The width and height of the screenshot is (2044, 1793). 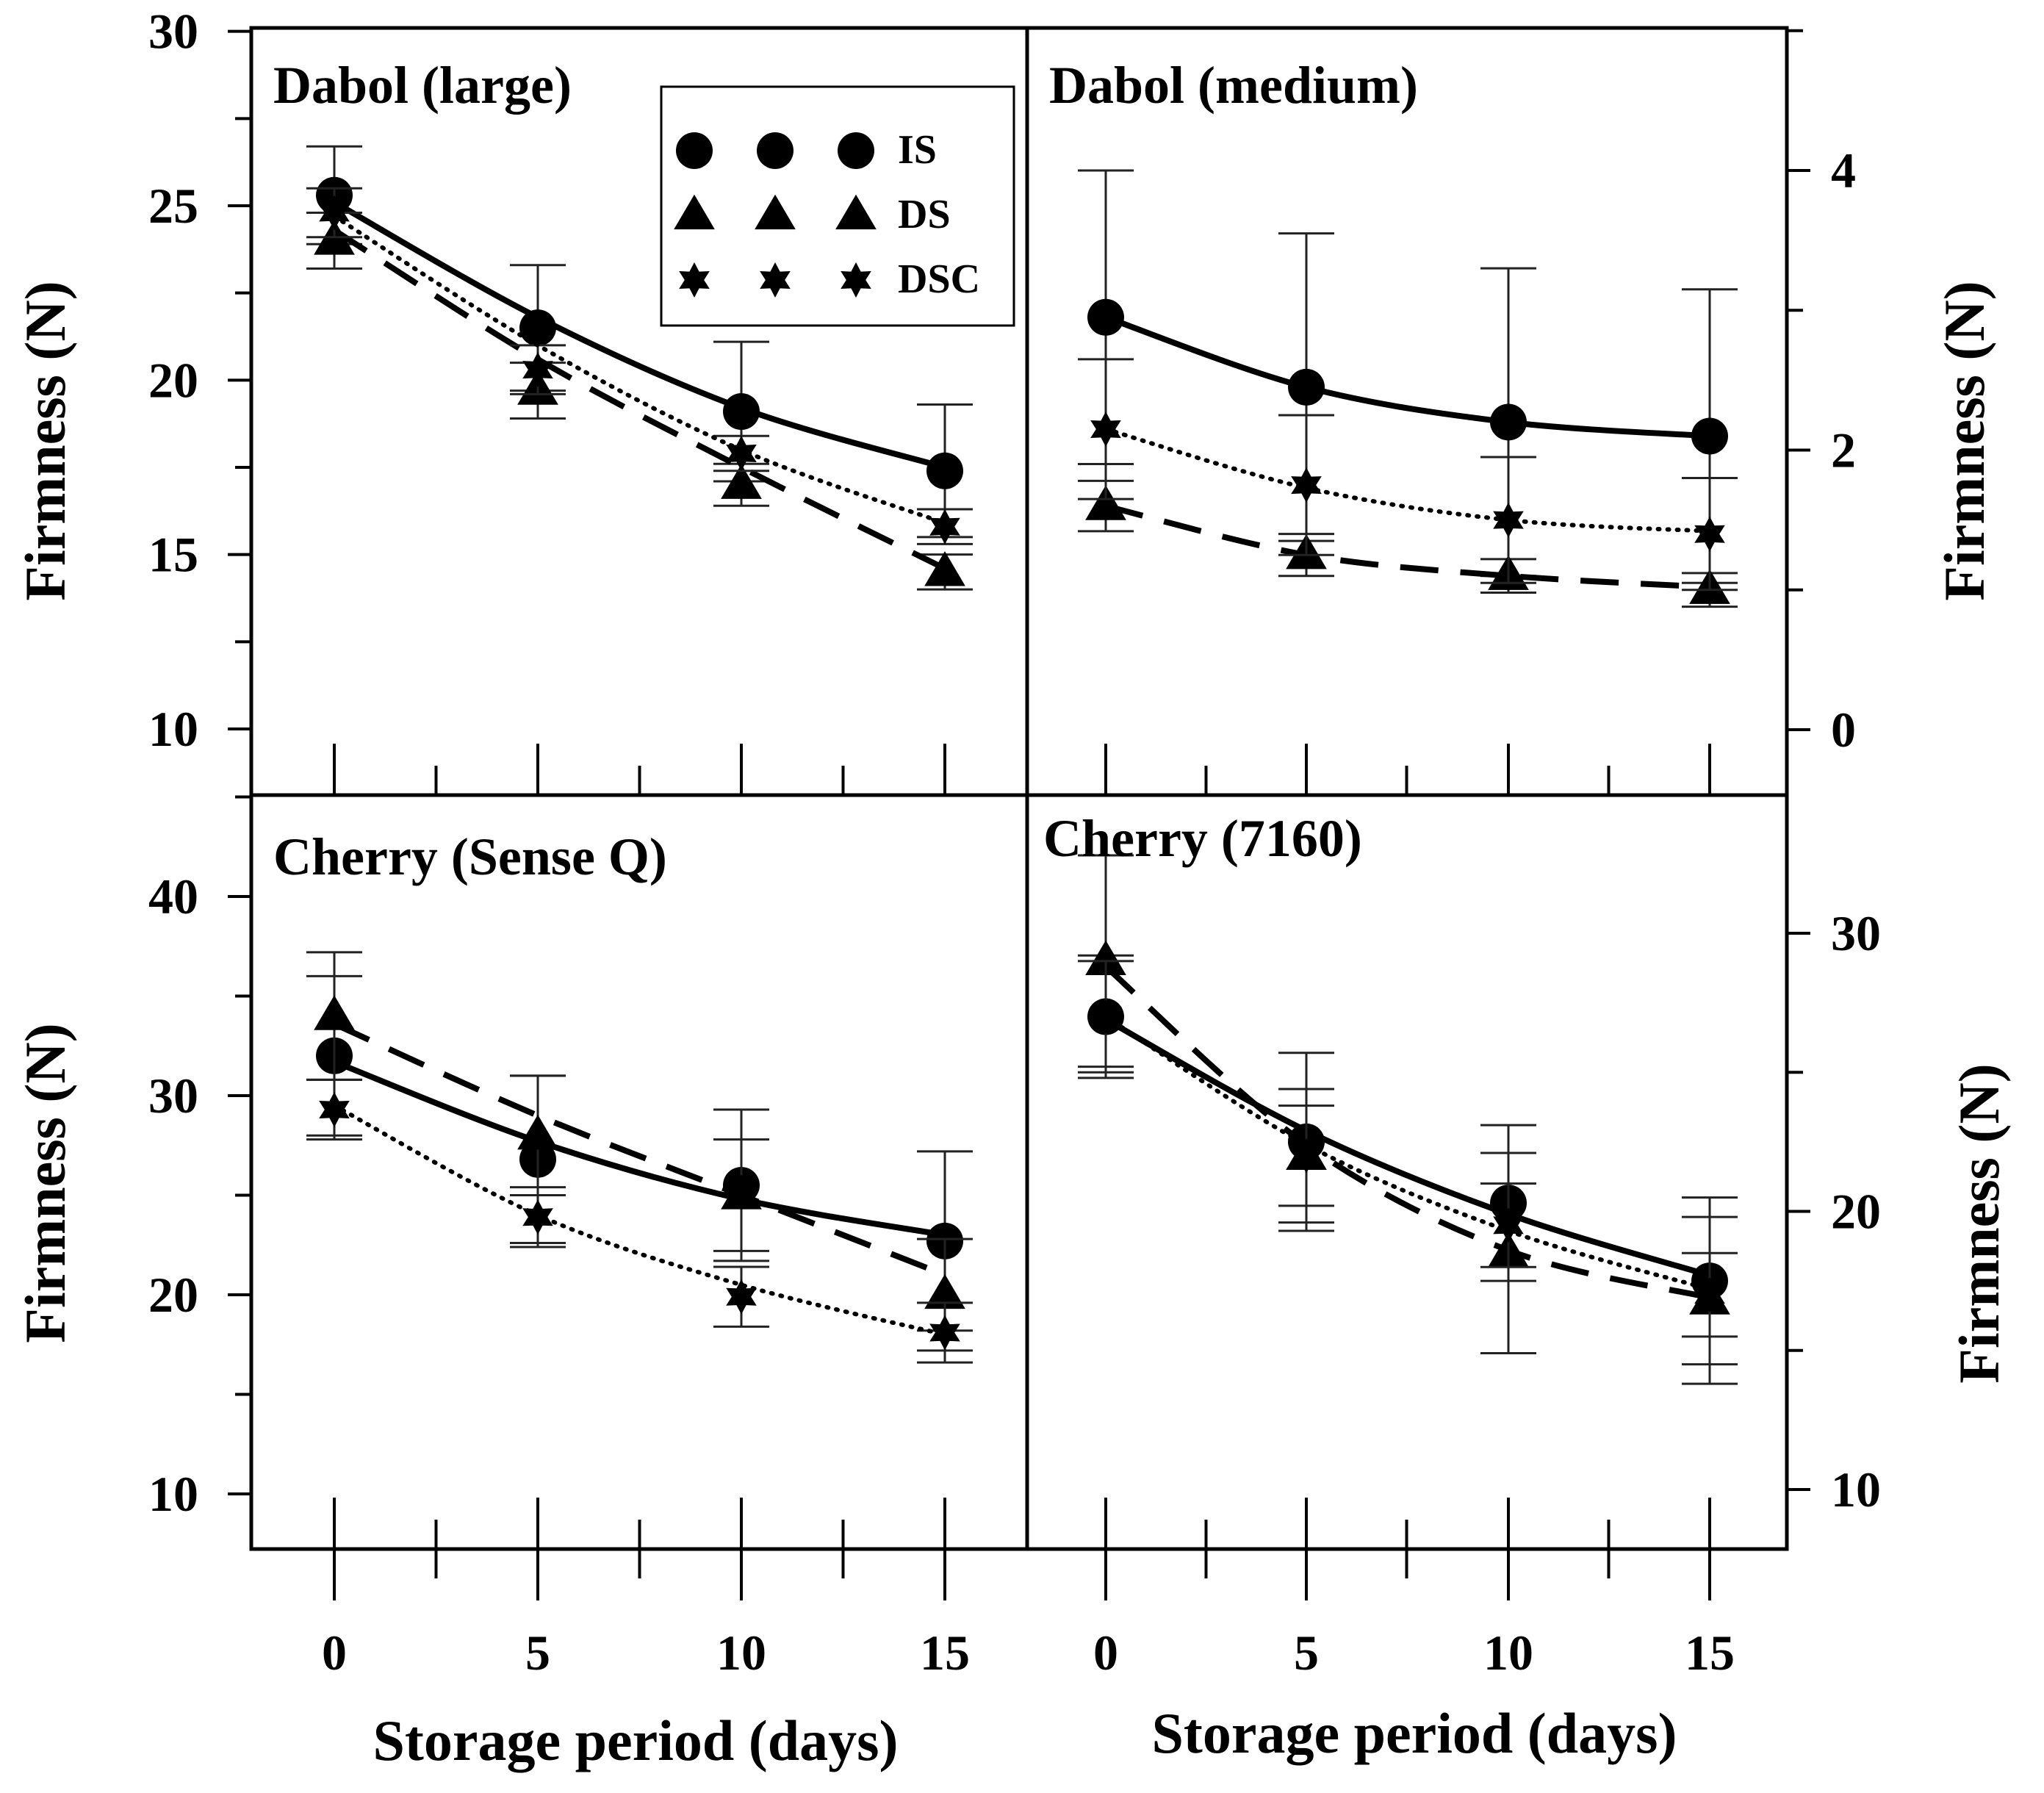 I want to click on y-tick-label: 25, so click(x=173, y=206).